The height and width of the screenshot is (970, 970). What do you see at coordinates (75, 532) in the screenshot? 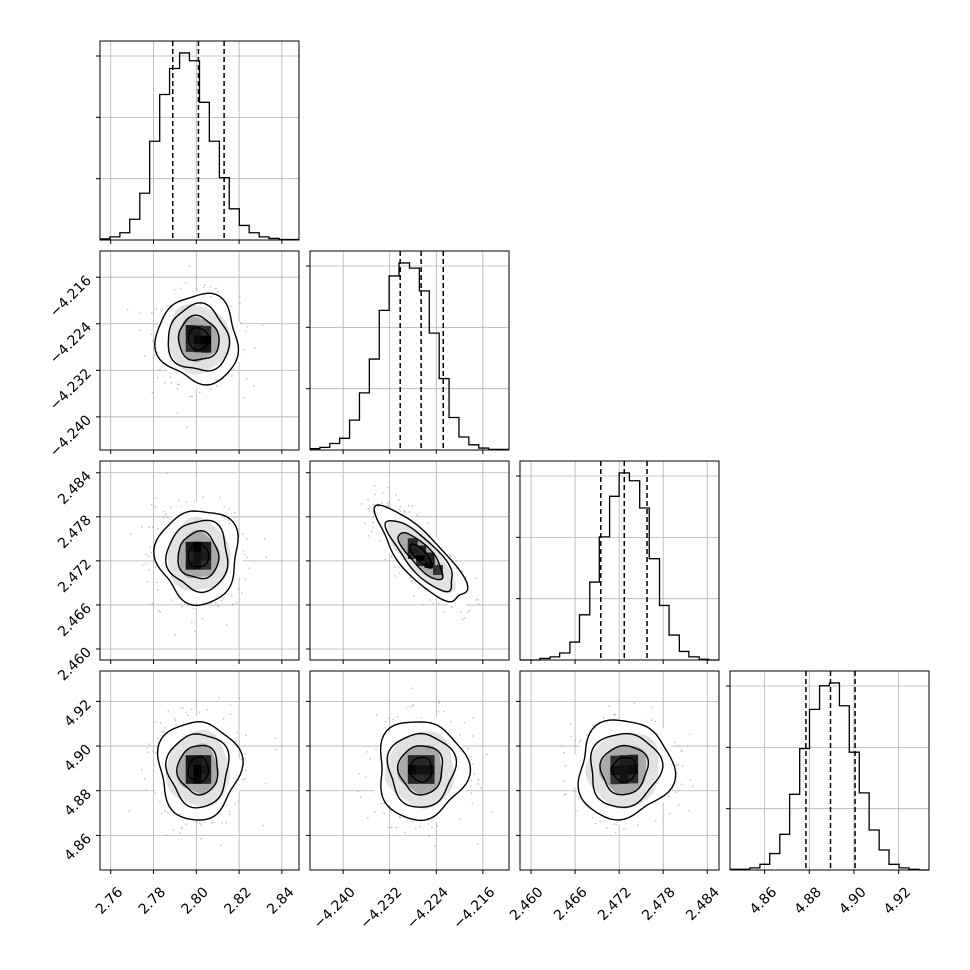
I see `y-tick-label: 2.478` at bounding box center [75, 532].